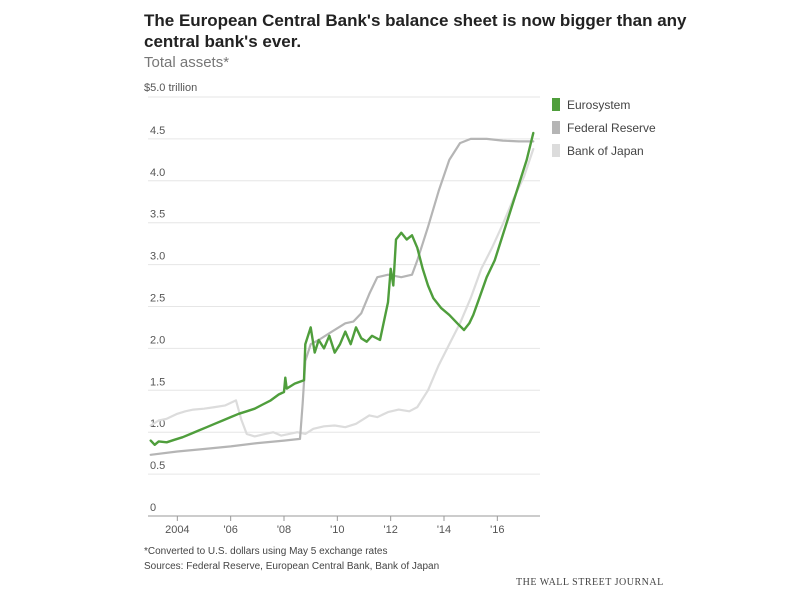  I want to click on legend: Eurosystem Federal Reserve Bank of Japan, so click(604, 127).